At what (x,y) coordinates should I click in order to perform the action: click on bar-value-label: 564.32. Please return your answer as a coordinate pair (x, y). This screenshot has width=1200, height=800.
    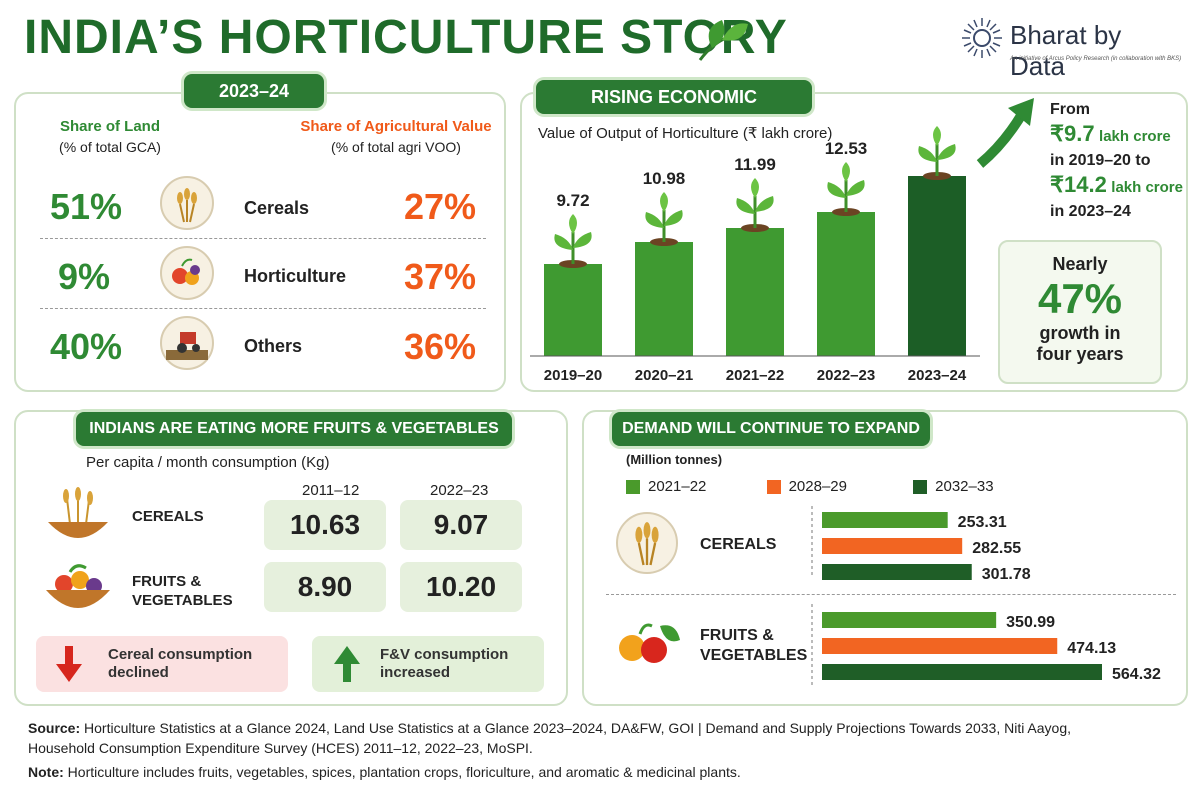
    Looking at the image, I should click on (1136, 674).